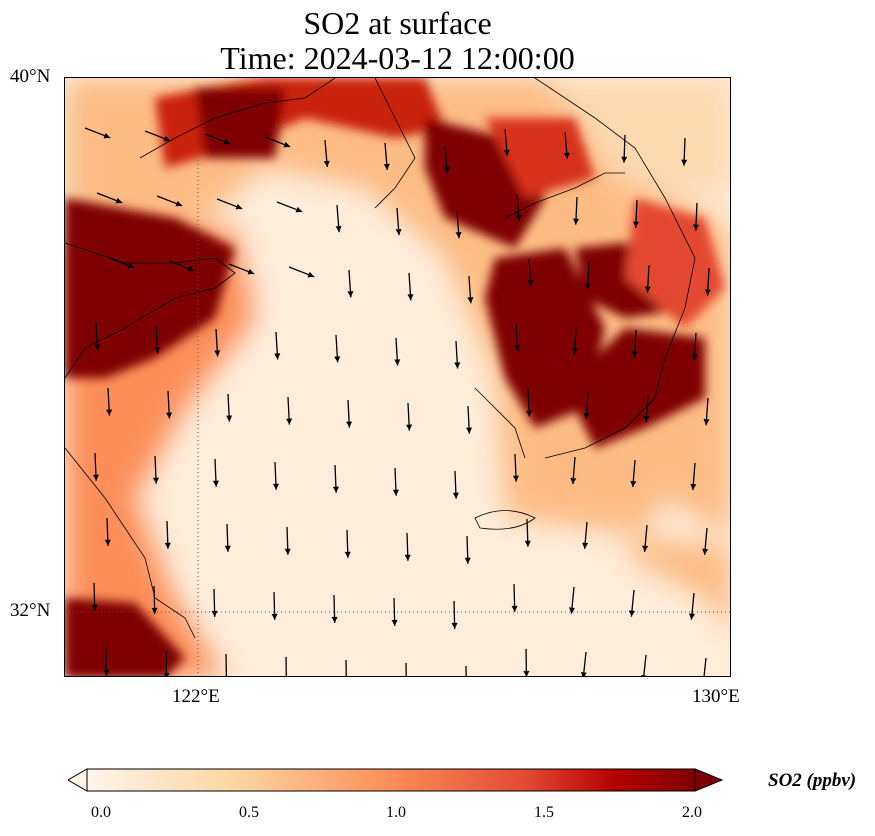 The height and width of the screenshot is (836, 875). I want to click on colorbar-tick: 1.0, so click(396, 812).